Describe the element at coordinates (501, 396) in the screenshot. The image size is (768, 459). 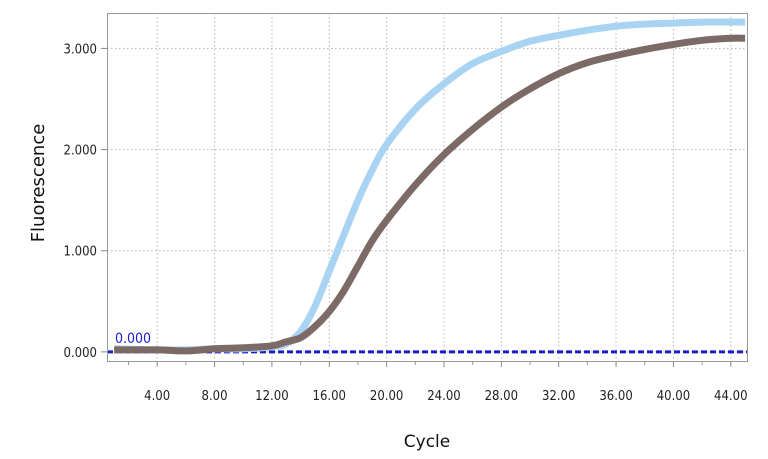
I see `x-tick-label: 28.00` at that location.